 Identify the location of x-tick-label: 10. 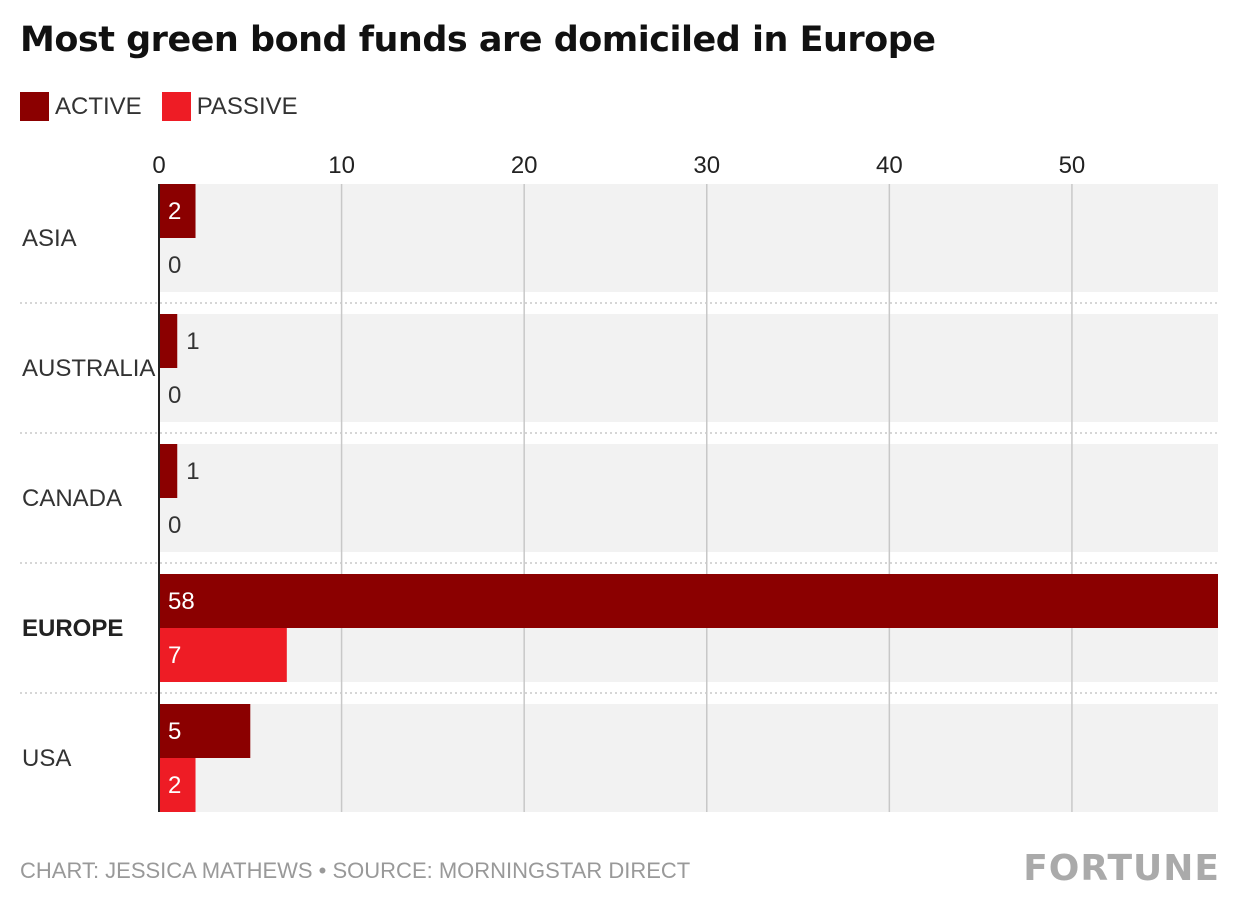
(341, 165).